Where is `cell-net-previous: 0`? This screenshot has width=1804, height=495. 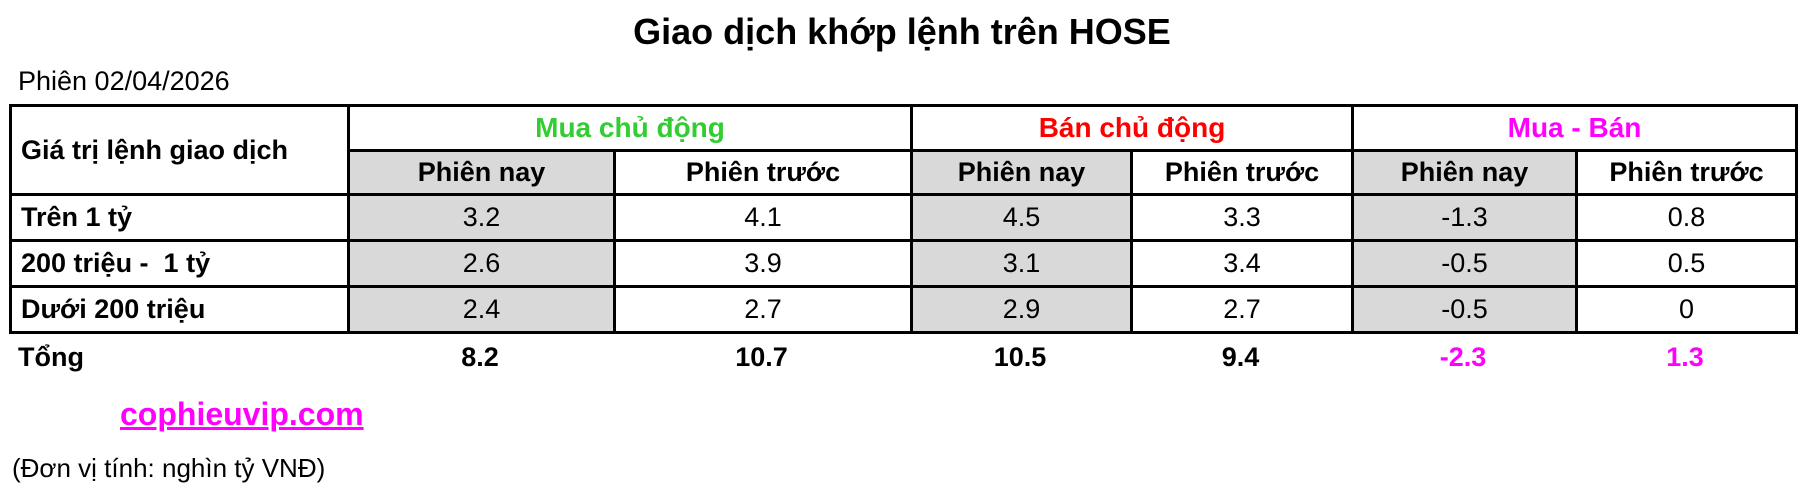
cell-net-previous: 0 is located at coordinates (1687, 309).